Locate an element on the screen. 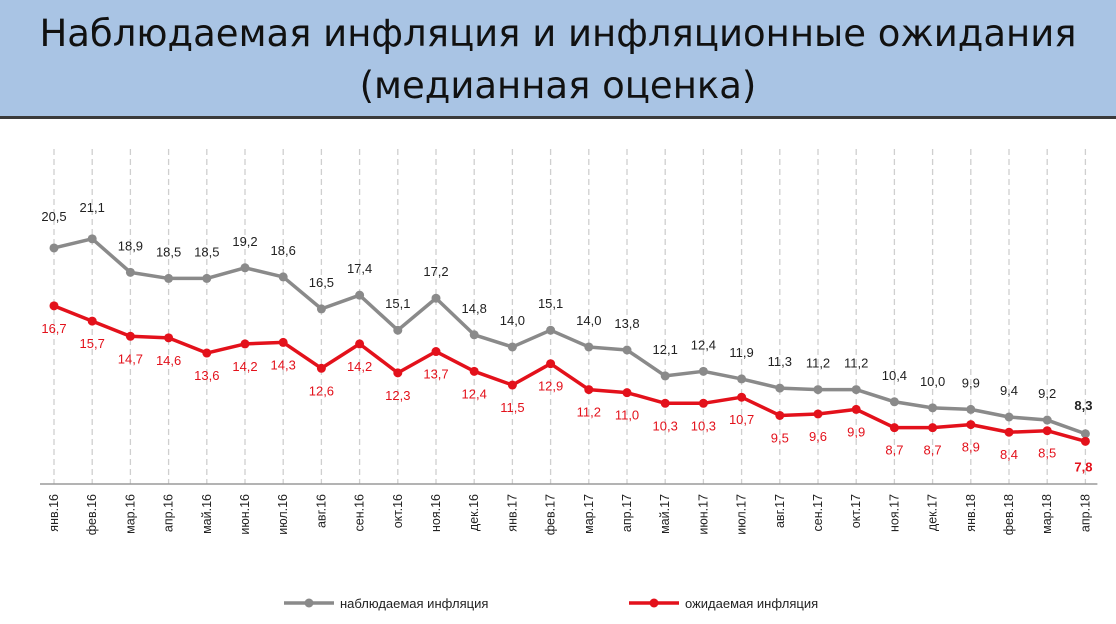  expected-data-label: 7,8 is located at coordinates (1083, 466).